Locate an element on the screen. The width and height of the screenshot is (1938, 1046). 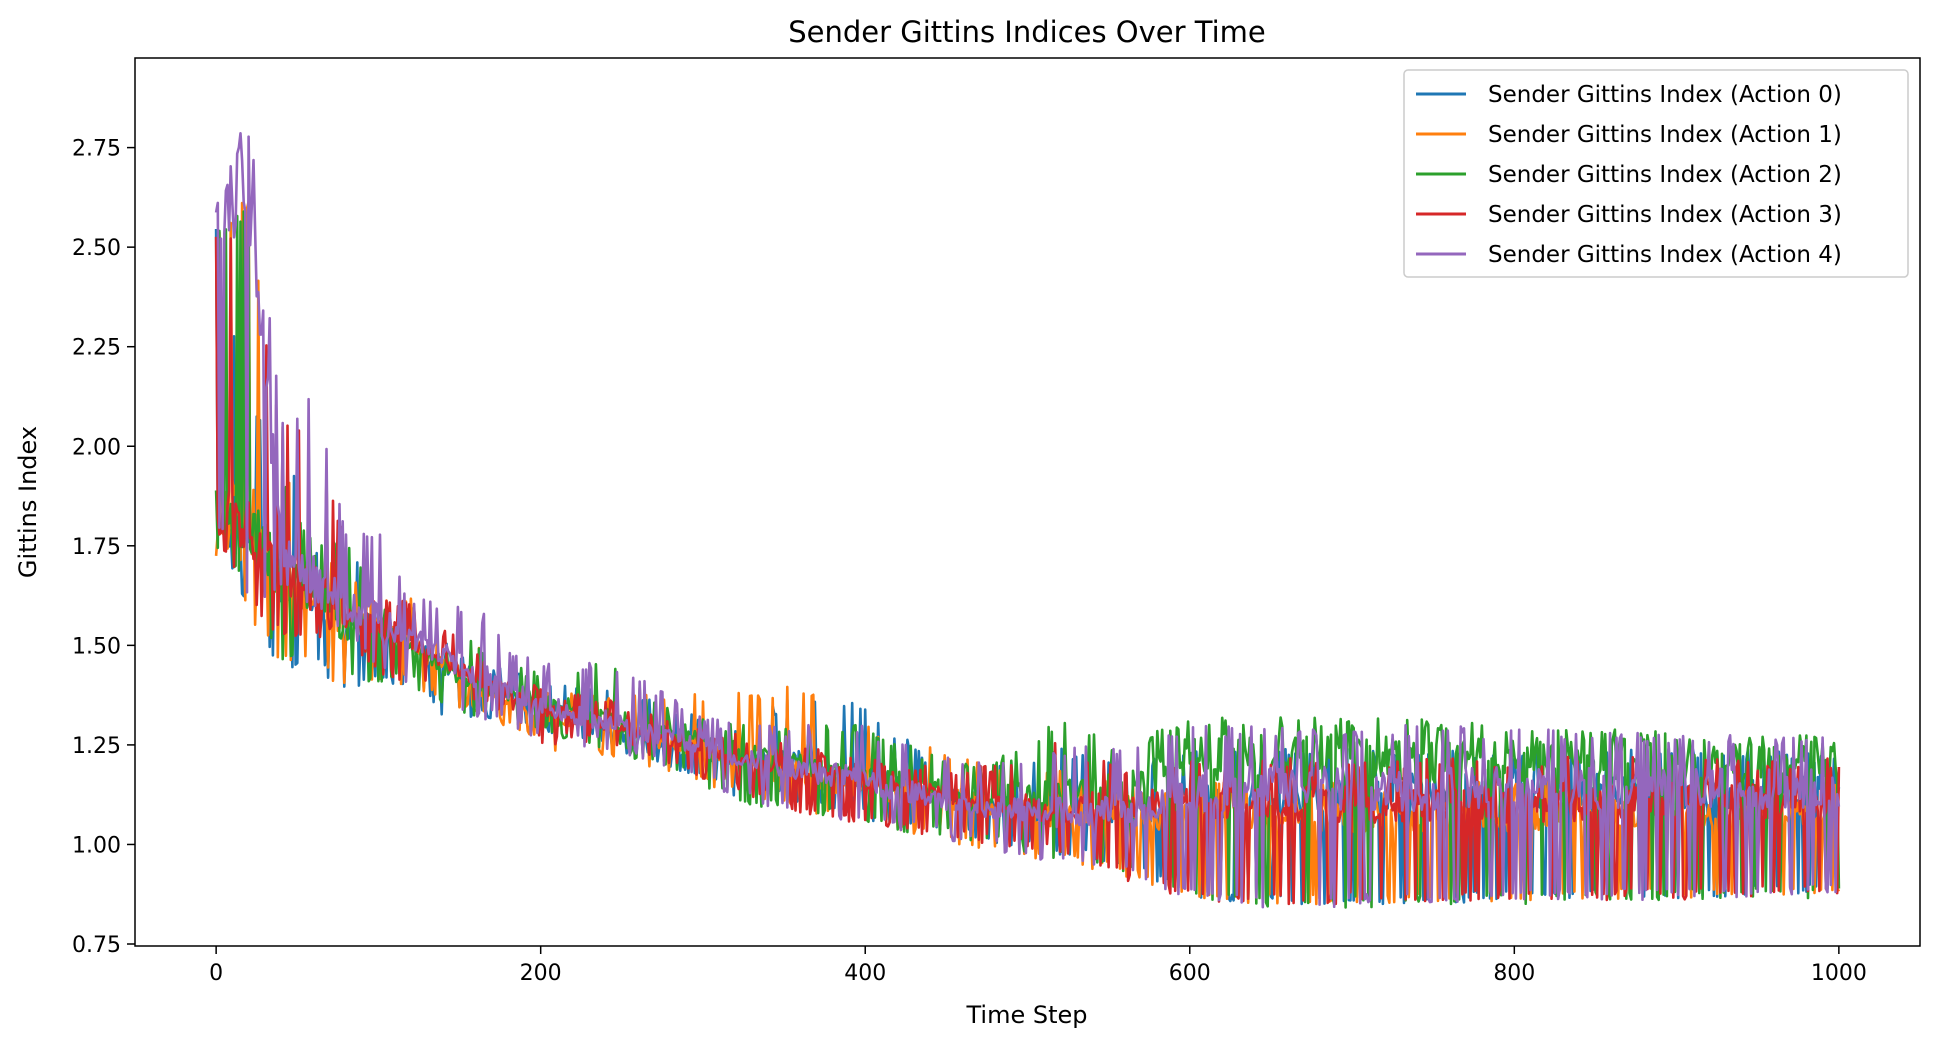
x-tick-label: 800 is located at coordinates (1514, 973).